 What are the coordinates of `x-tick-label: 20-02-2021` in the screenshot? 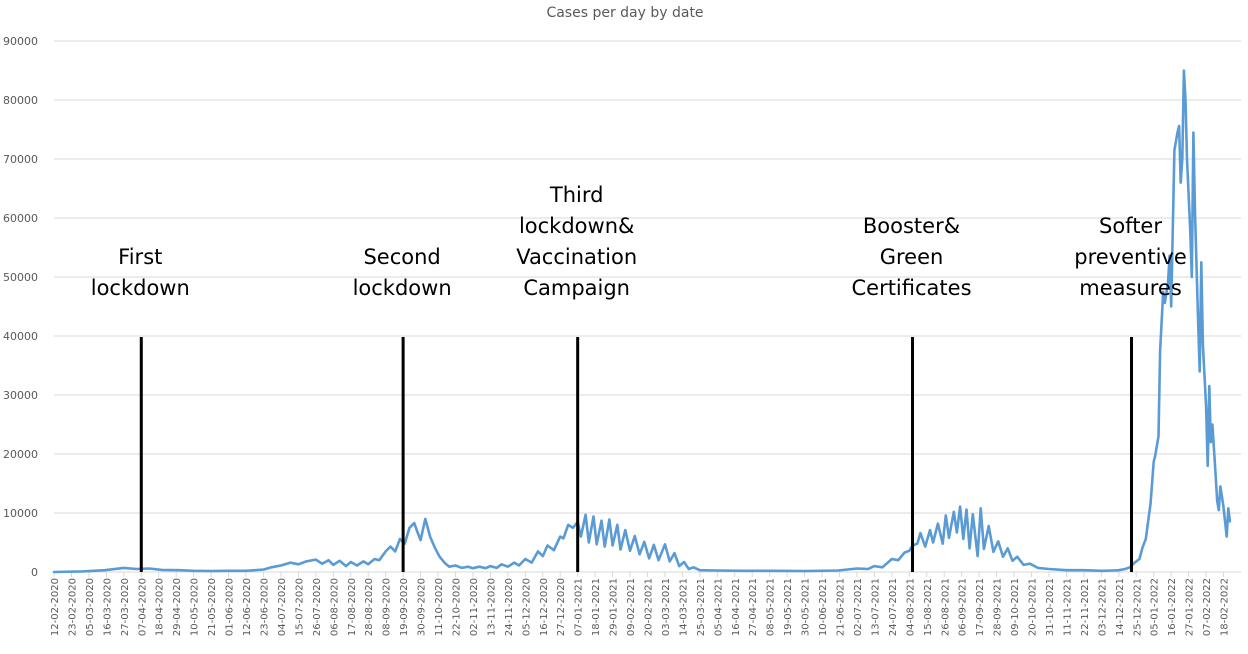 It's located at (649, 607).